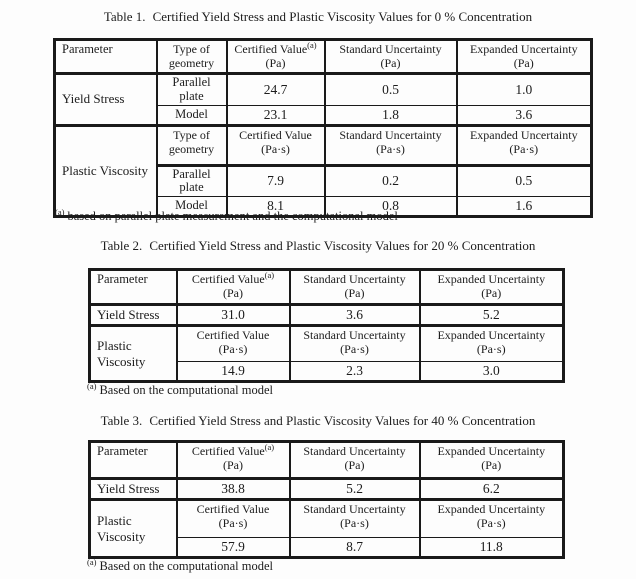 The image size is (636, 579). I want to click on geometry-cell: Parallel plate, so click(191, 180).